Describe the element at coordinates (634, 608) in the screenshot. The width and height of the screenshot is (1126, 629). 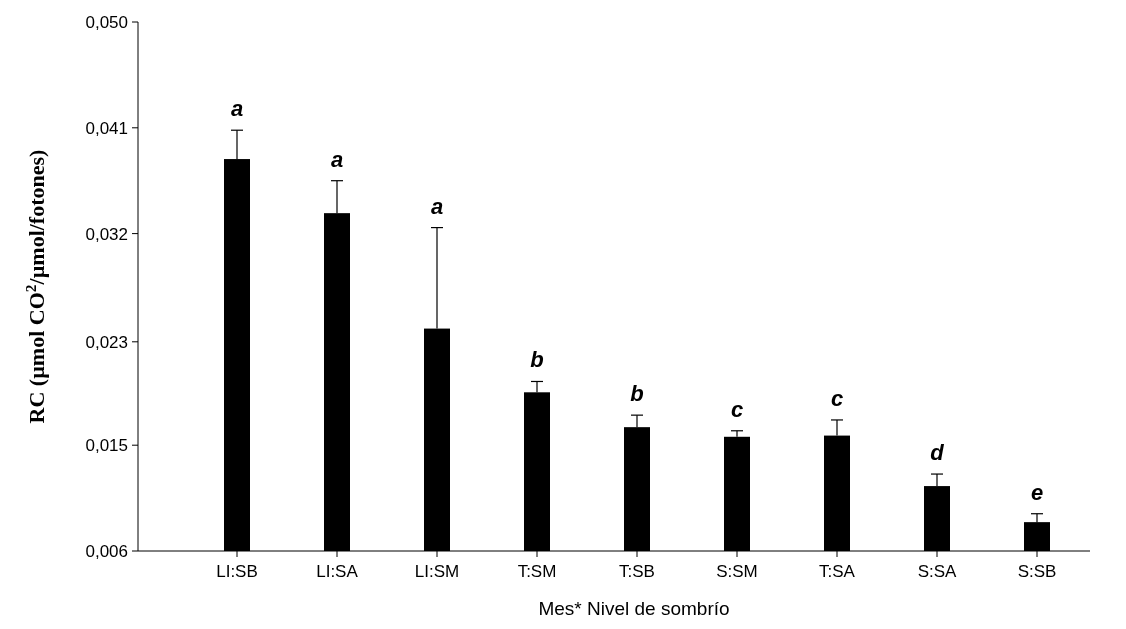
I see `x-axis-title: Mes* Nivel de sombrío` at that location.